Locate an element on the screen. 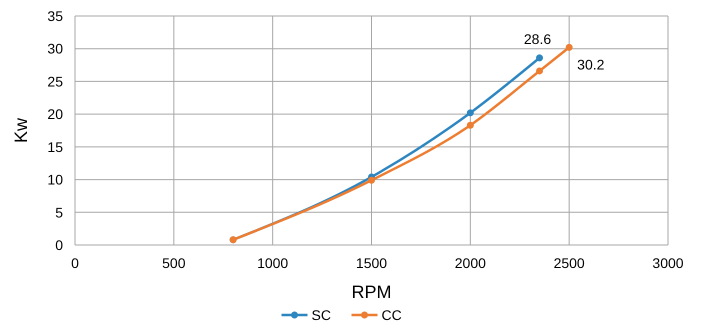 The height and width of the screenshot is (330, 703). x-tick-label: 0 is located at coordinates (75, 263).